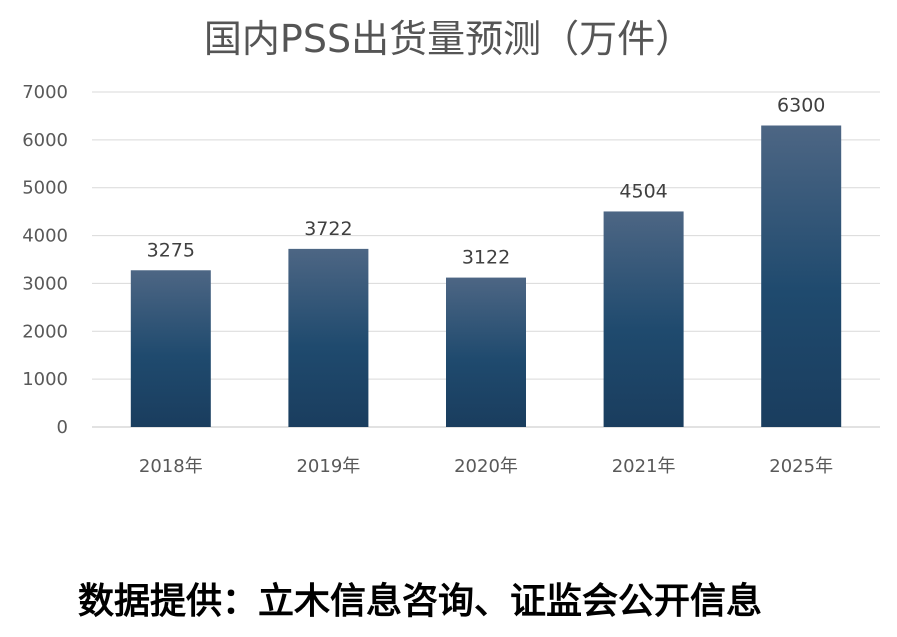  What do you see at coordinates (643, 191) in the screenshot?
I see `data-label: 4504` at bounding box center [643, 191].